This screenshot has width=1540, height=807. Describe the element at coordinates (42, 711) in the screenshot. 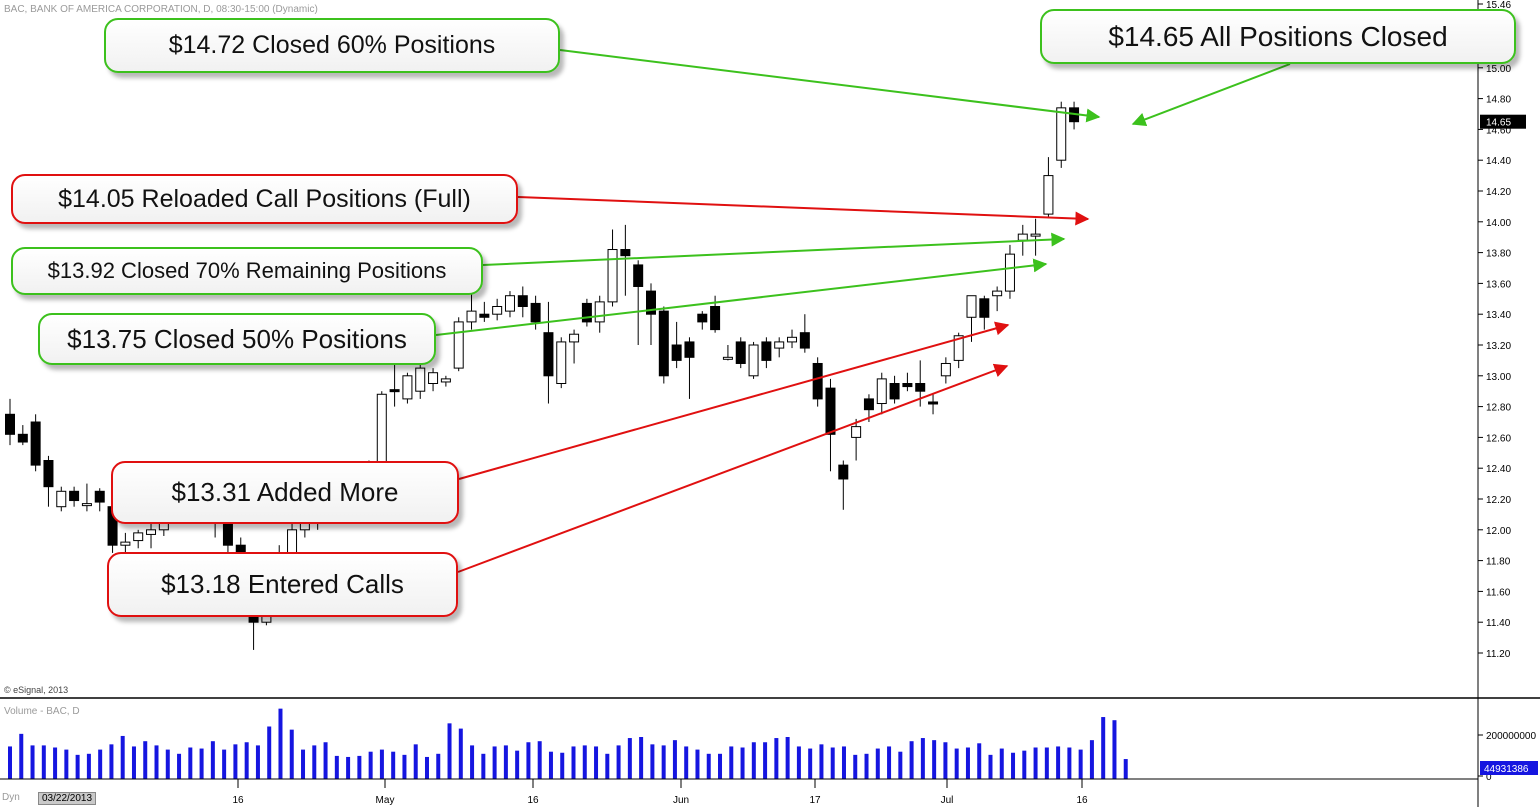

I see `volume-title: Volume - BAC, D` at that location.